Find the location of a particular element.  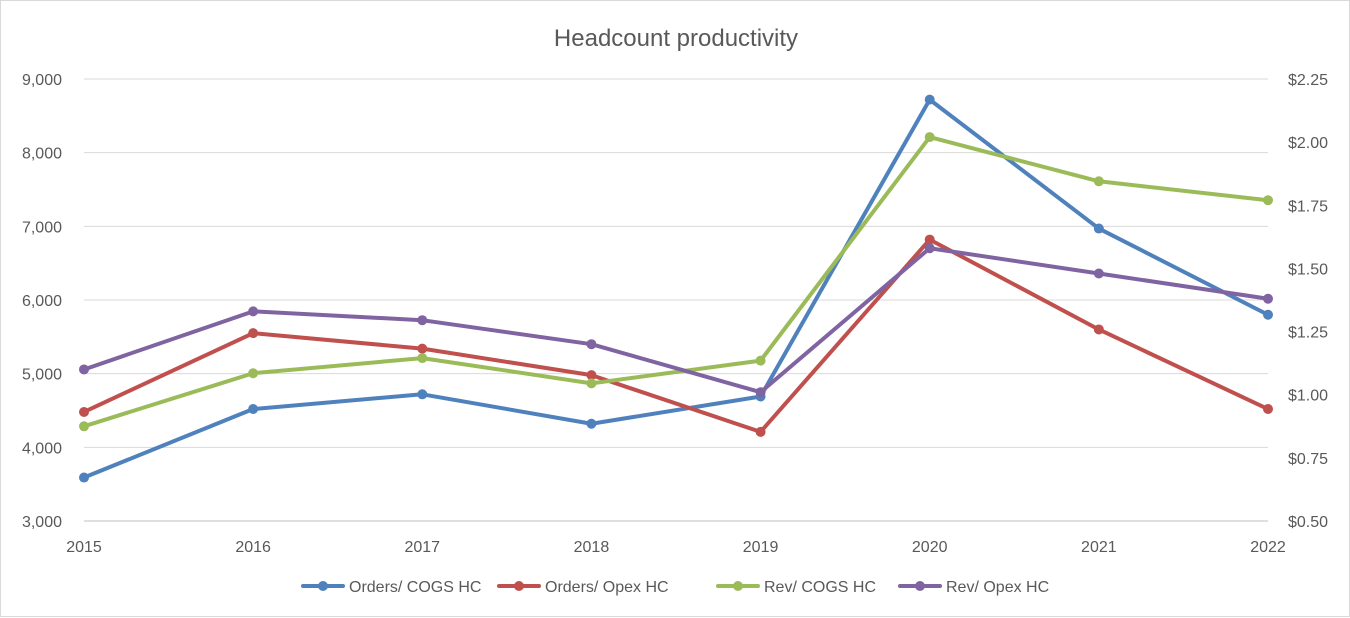

x-tick-label: 2018 is located at coordinates (592, 547).